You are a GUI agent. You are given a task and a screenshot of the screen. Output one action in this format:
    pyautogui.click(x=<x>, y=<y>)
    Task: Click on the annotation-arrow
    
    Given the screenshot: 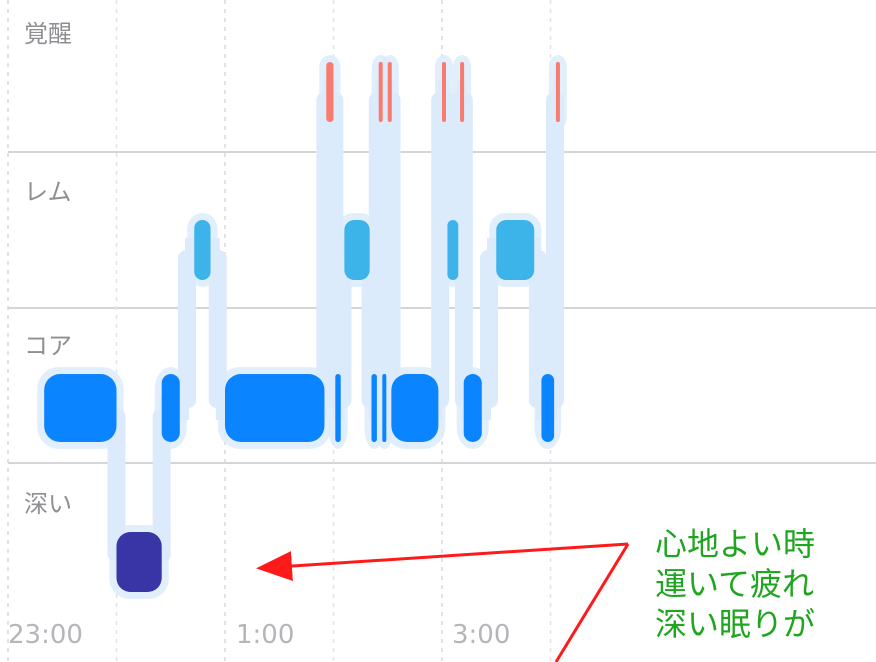 What is the action you would take?
    pyautogui.click(x=442, y=562)
    